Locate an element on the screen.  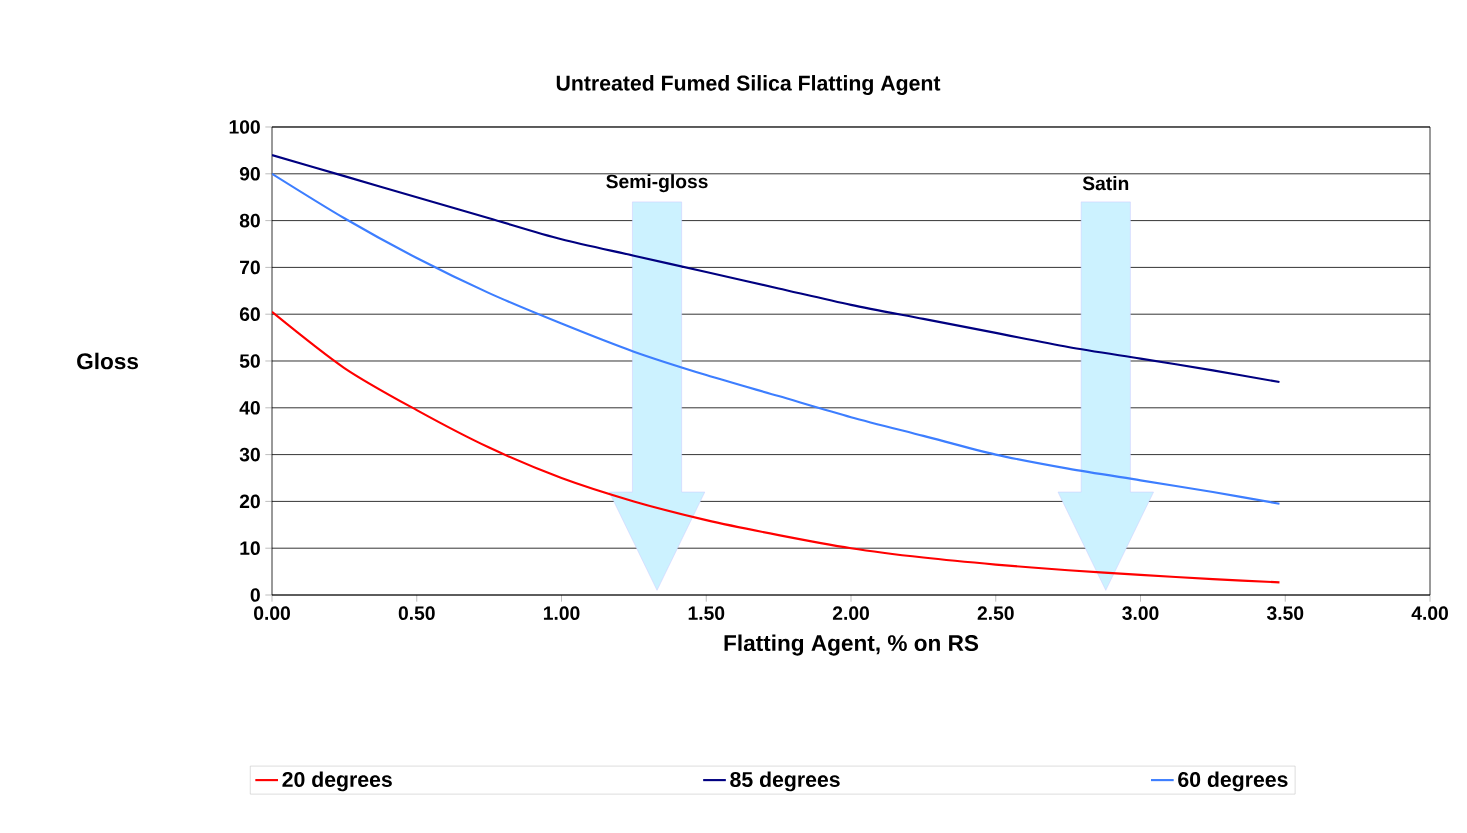
annotation: Semi-gloss is located at coordinates (657, 183).